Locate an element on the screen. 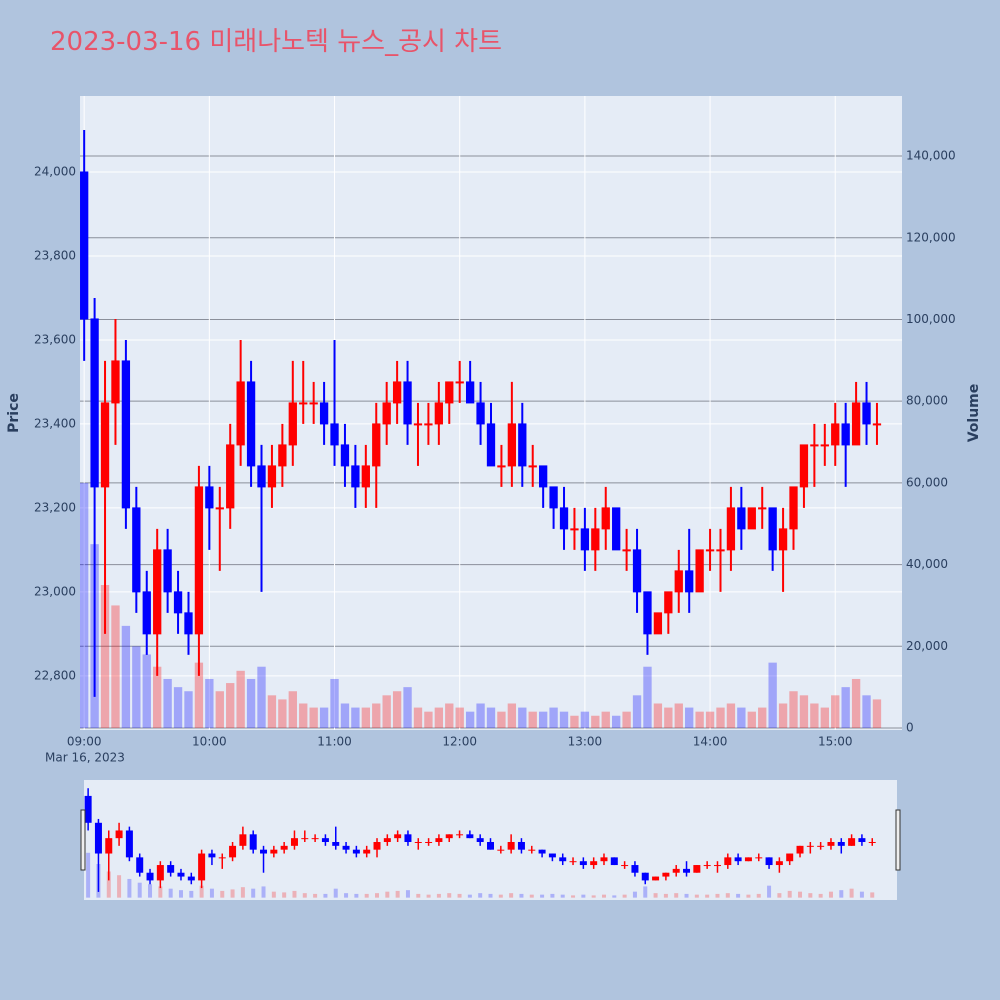  slider-handle-left is located at coordinates (83, 840).